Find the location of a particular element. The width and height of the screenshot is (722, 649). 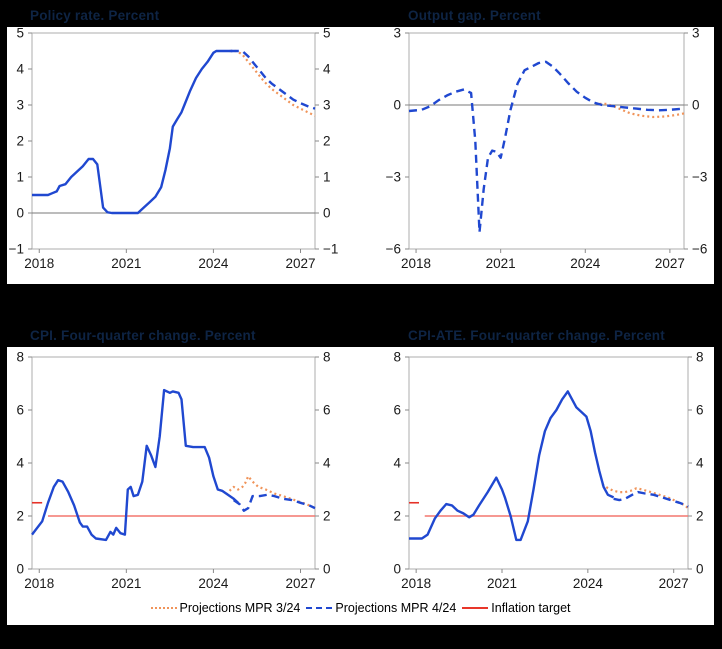

legend-label-inflation-target: Inflation target is located at coordinates (531, 608).